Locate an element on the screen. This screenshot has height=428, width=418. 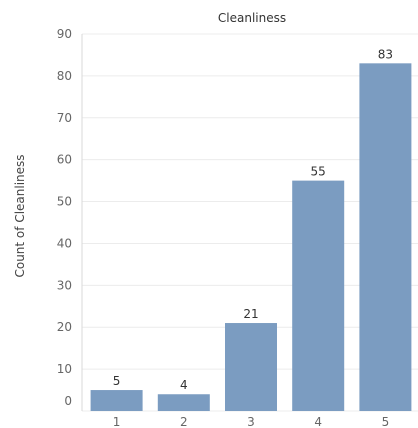
y-tick-label: 0 is located at coordinates (68, 401).